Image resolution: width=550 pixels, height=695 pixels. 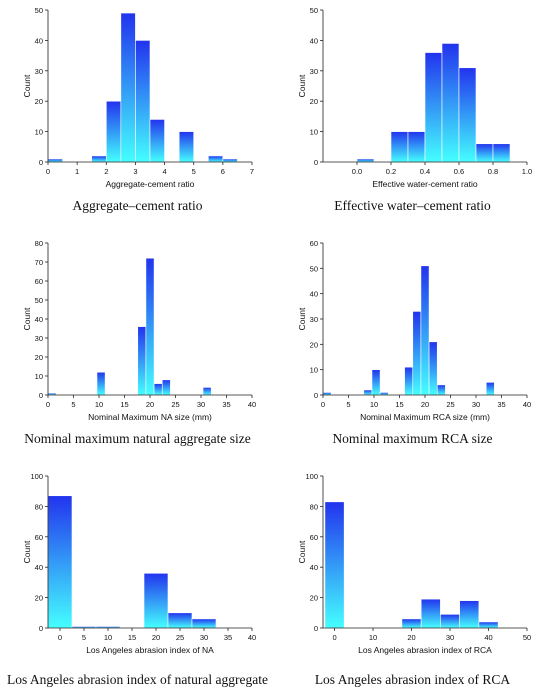 What do you see at coordinates (106, 171) in the screenshot?
I see `x-tick-label: 2` at bounding box center [106, 171].